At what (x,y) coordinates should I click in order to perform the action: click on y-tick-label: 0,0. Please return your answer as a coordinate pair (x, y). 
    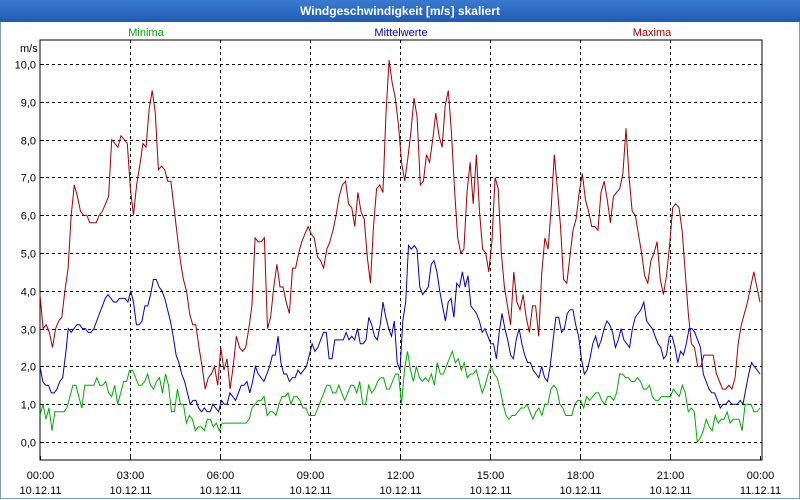
    Looking at the image, I should click on (28, 444).